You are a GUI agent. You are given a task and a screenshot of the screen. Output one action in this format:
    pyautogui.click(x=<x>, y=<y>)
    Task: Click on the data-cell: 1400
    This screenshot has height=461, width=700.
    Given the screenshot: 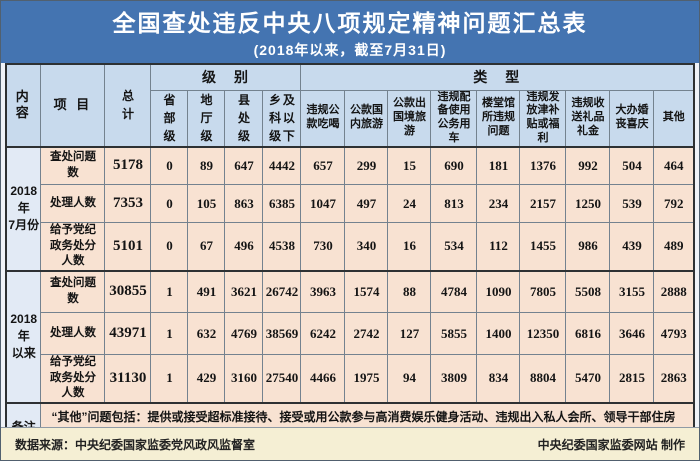 What is the action you would take?
    pyautogui.click(x=498, y=334)
    